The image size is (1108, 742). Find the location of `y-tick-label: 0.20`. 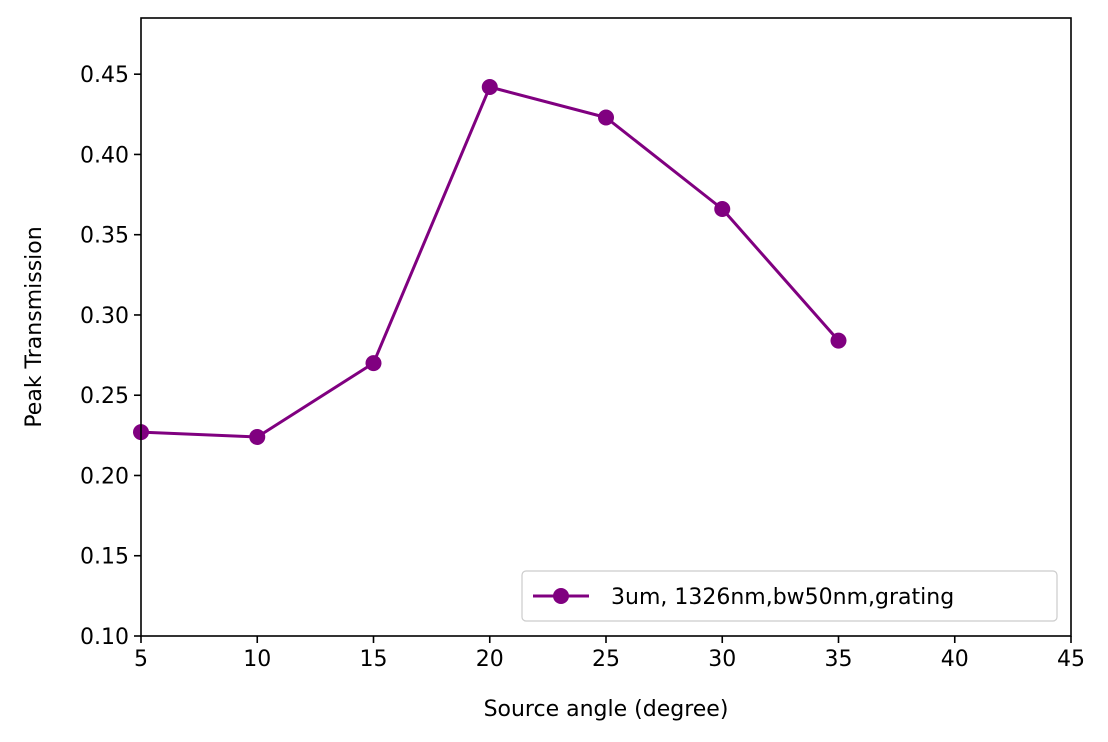

y-tick-label: 0.20 is located at coordinates (104, 476).